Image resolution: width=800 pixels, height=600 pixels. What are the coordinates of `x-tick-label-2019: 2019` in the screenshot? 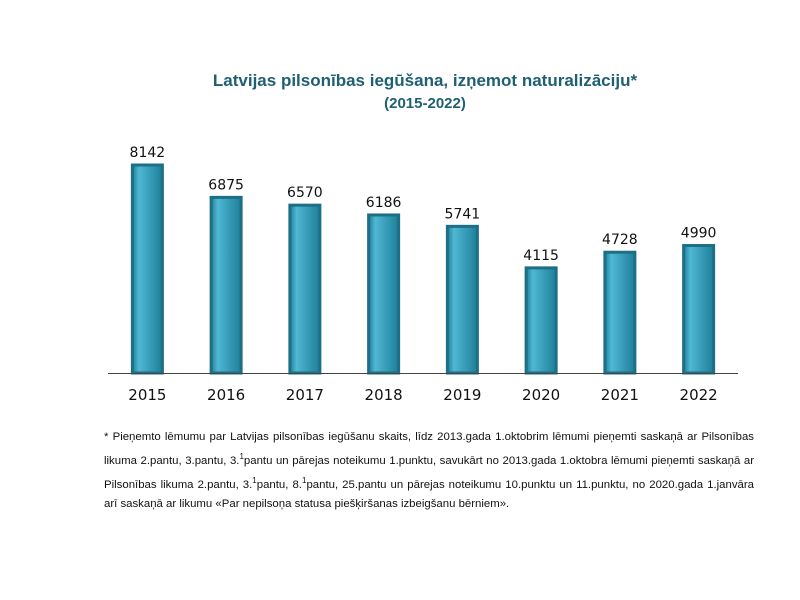 It's located at (462, 395).